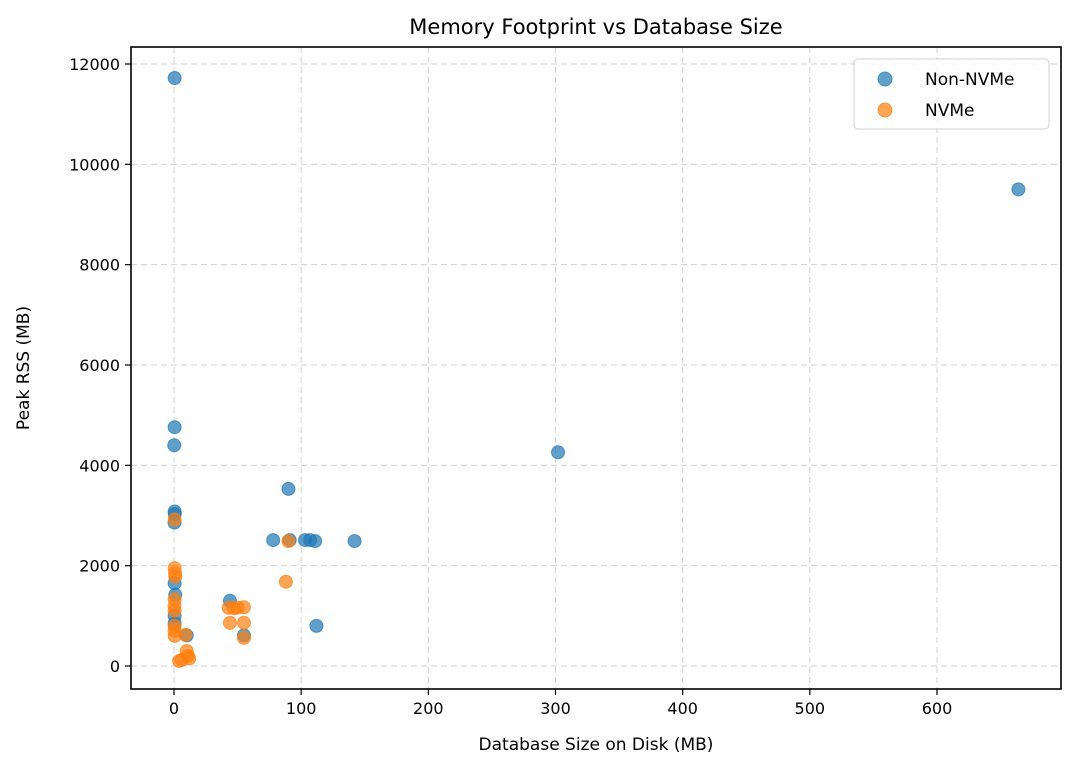 This screenshot has width=1077, height=770. What do you see at coordinates (949, 111) in the screenshot?
I see `legend-label-nvme: NVMe` at bounding box center [949, 111].